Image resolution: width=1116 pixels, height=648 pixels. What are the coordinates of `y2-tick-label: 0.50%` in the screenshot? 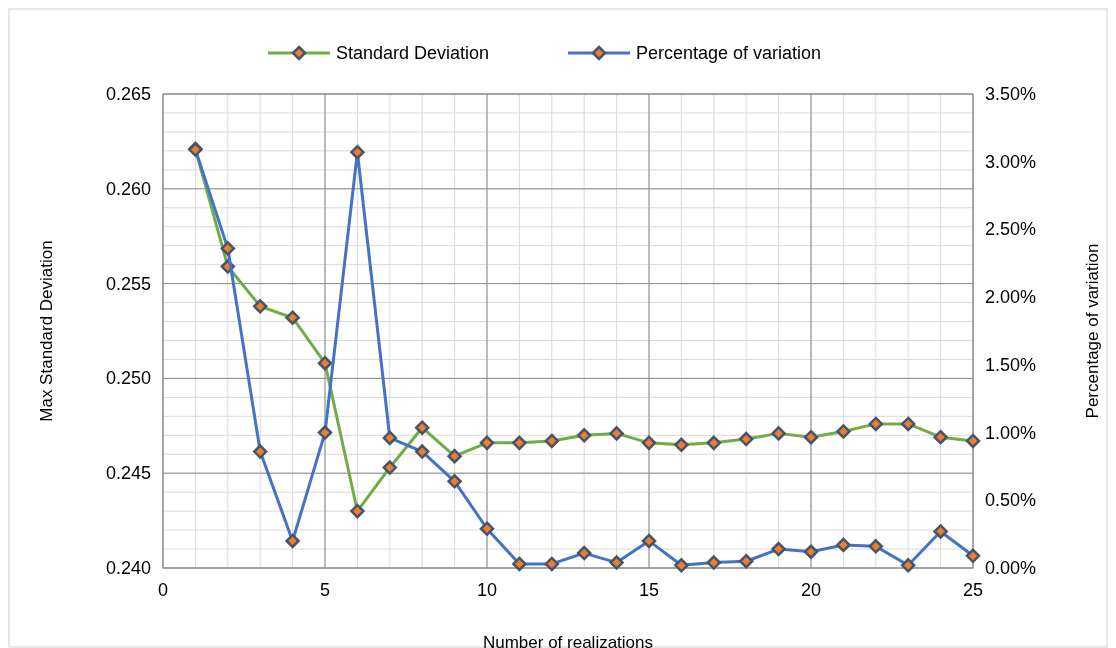 It's located at (1011, 500).